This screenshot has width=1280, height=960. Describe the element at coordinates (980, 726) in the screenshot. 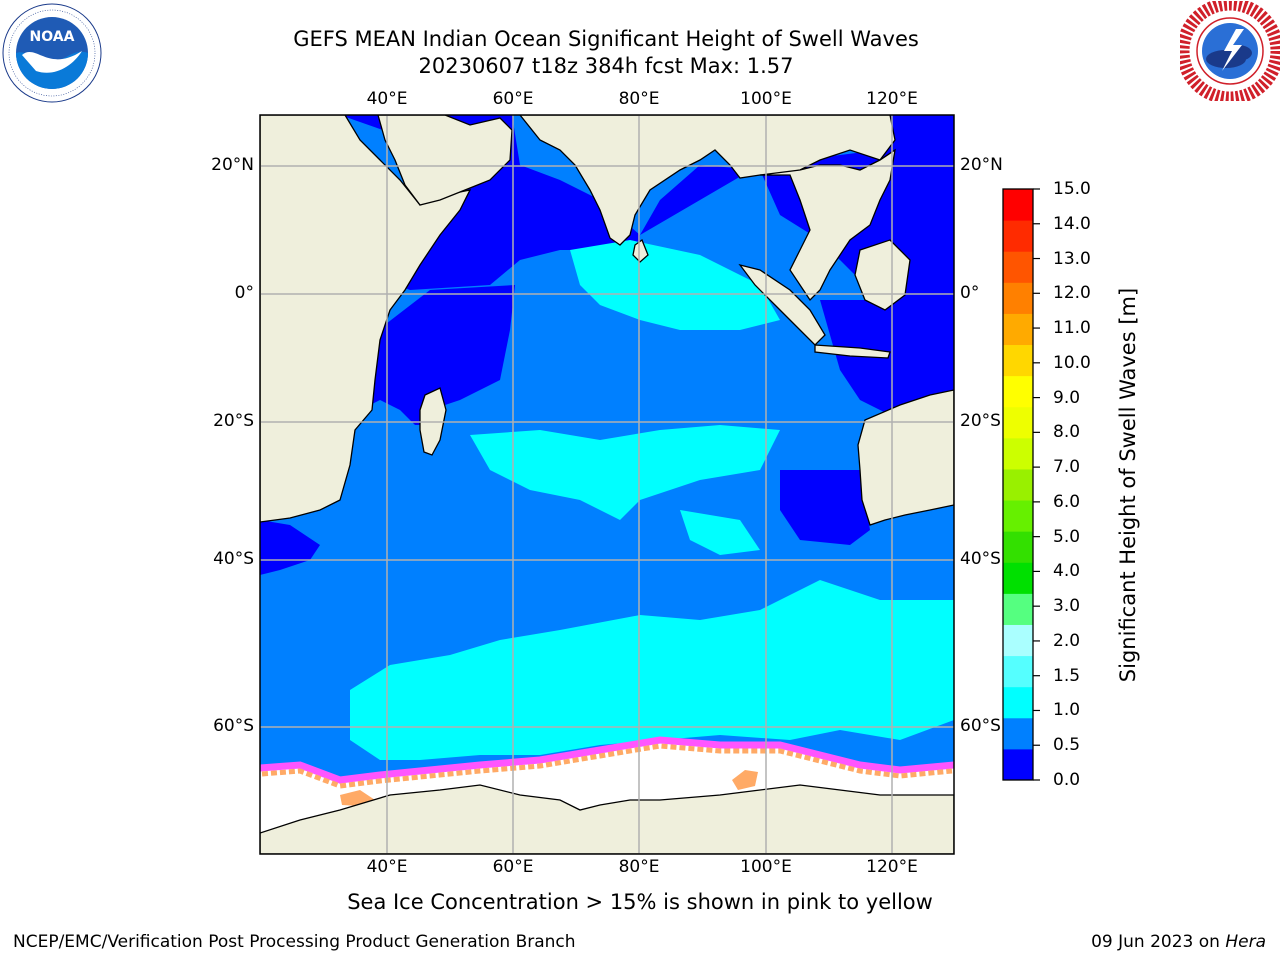

I see `lat-tick-right-60s: 60°S` at that location.